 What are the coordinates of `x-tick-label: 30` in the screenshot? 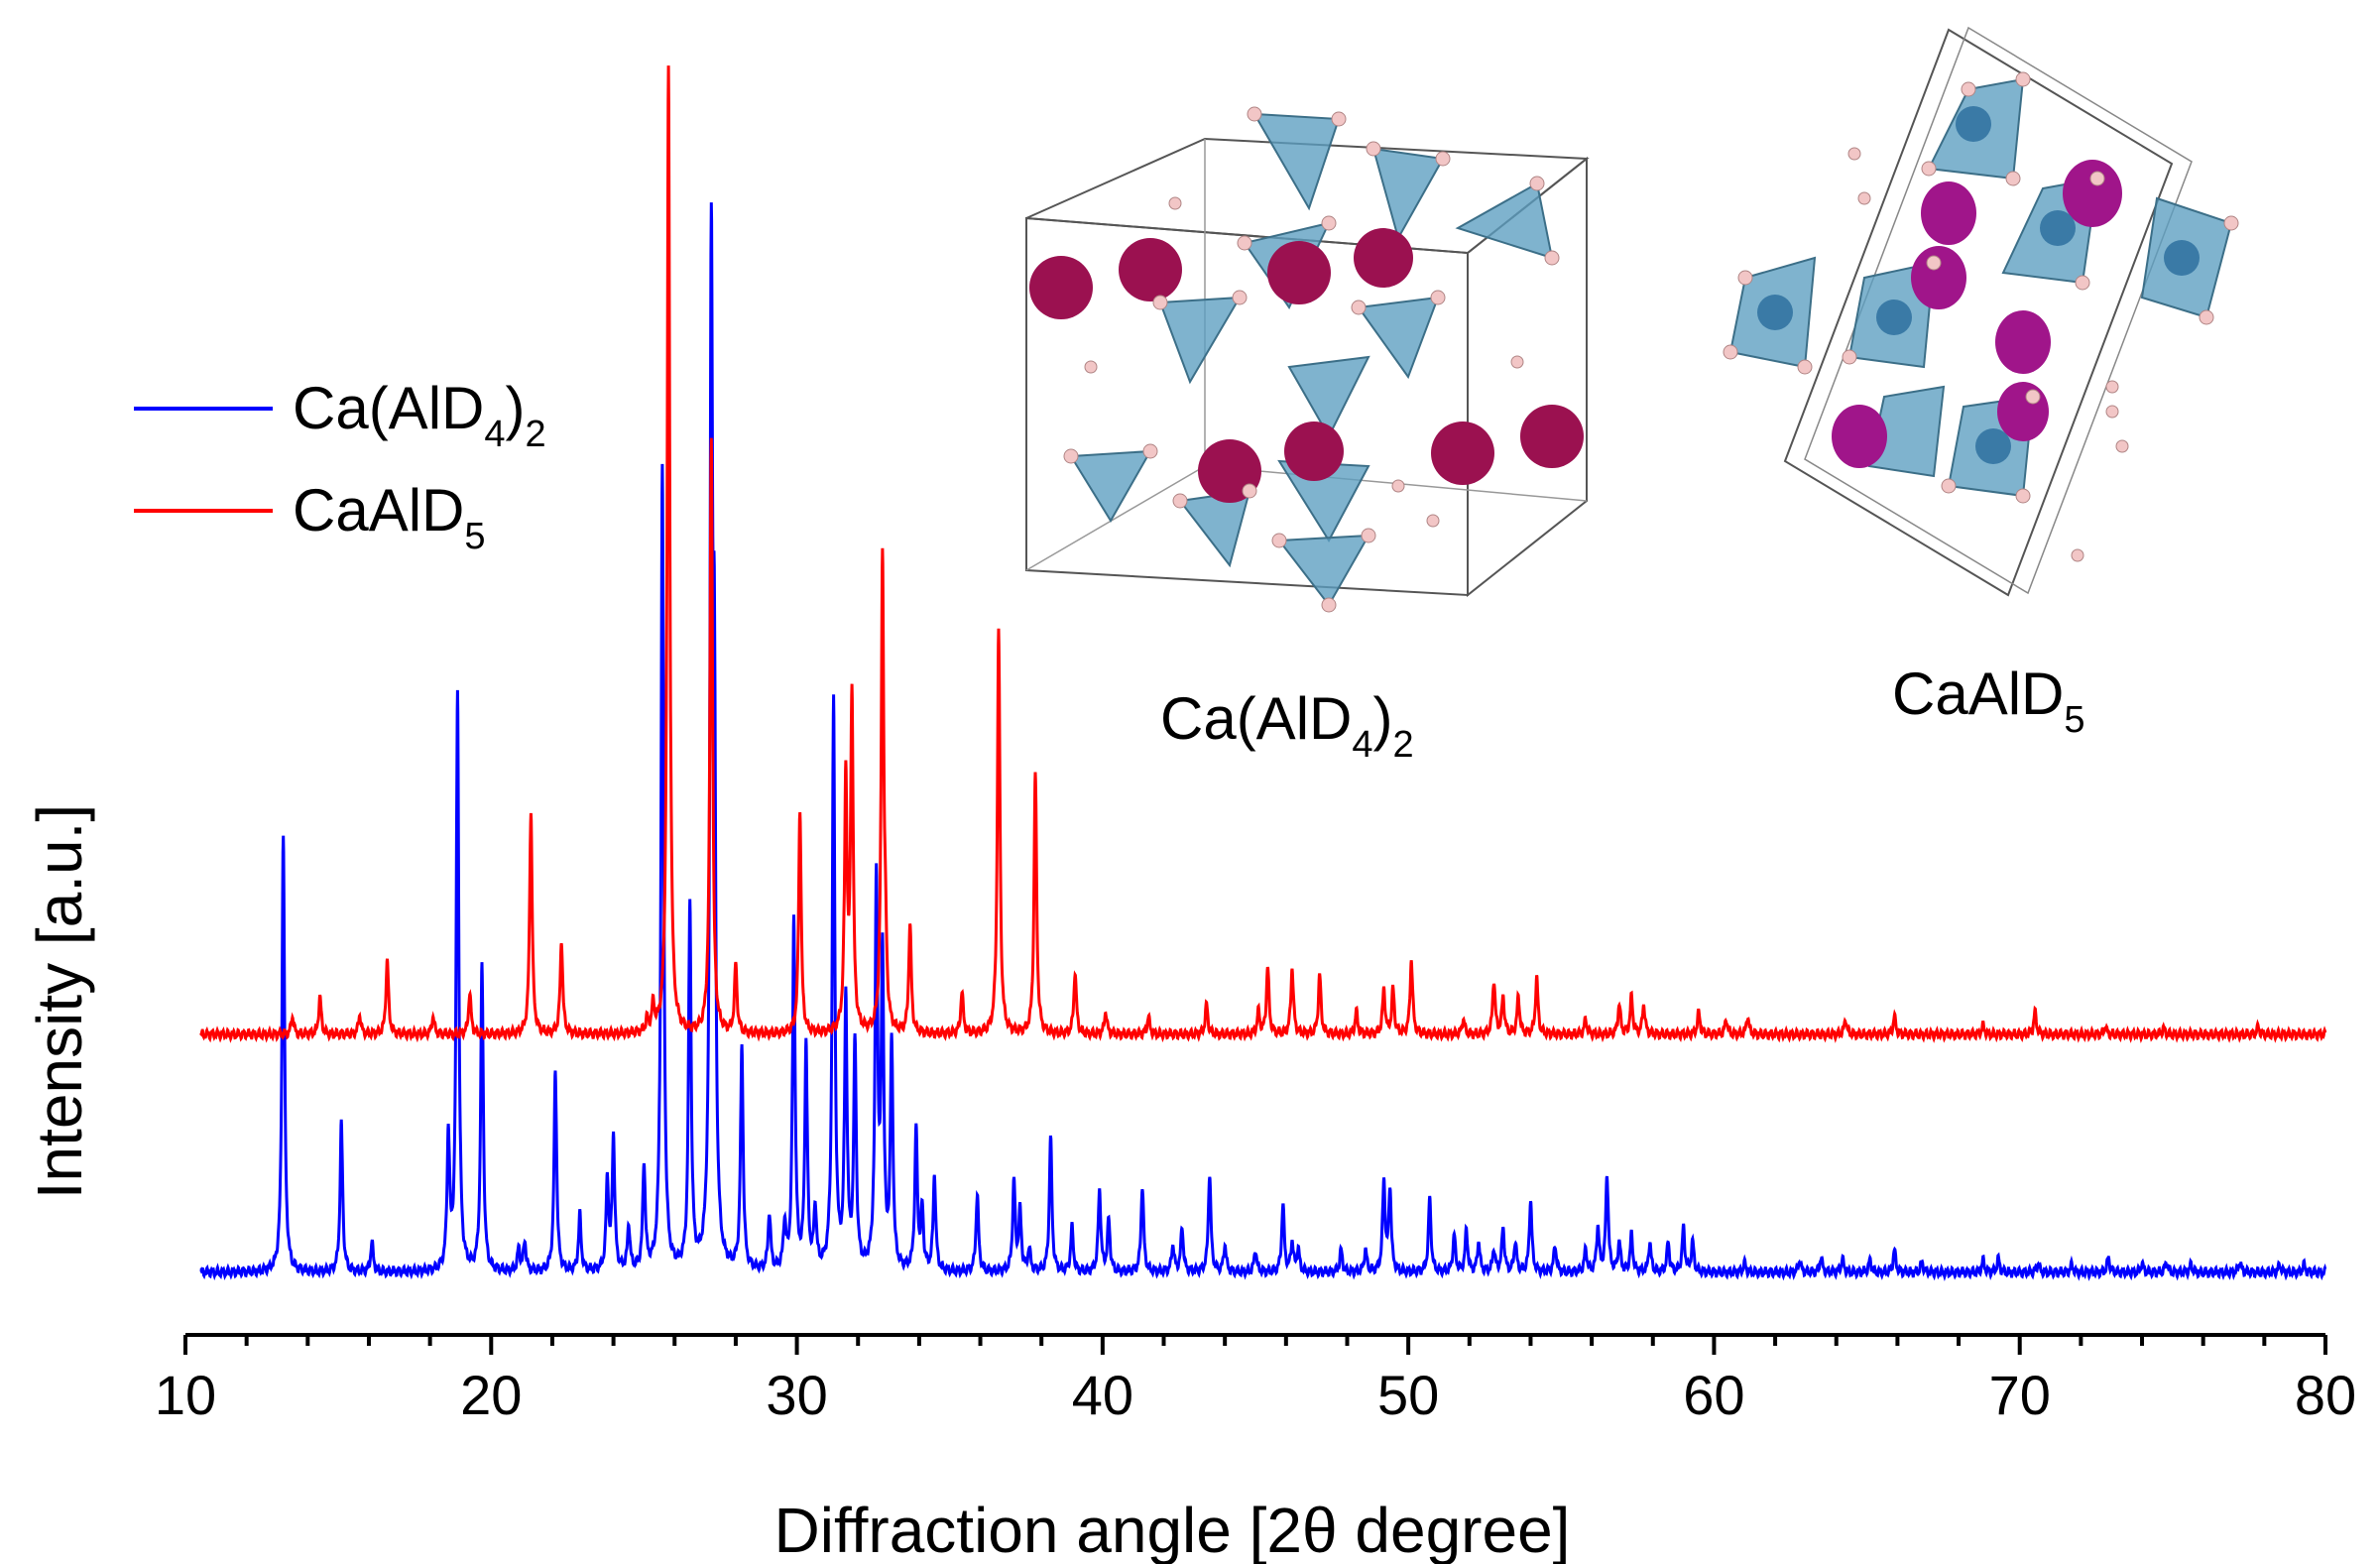 It's located at (796, 1395).